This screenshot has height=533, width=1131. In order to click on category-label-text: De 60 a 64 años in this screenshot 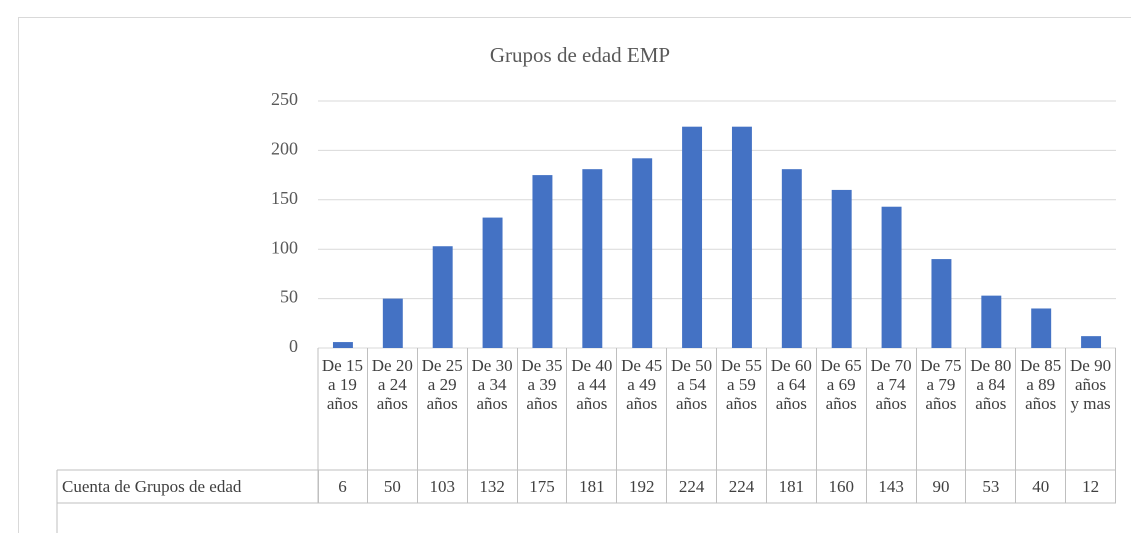, I will do `click(791, 384)`.